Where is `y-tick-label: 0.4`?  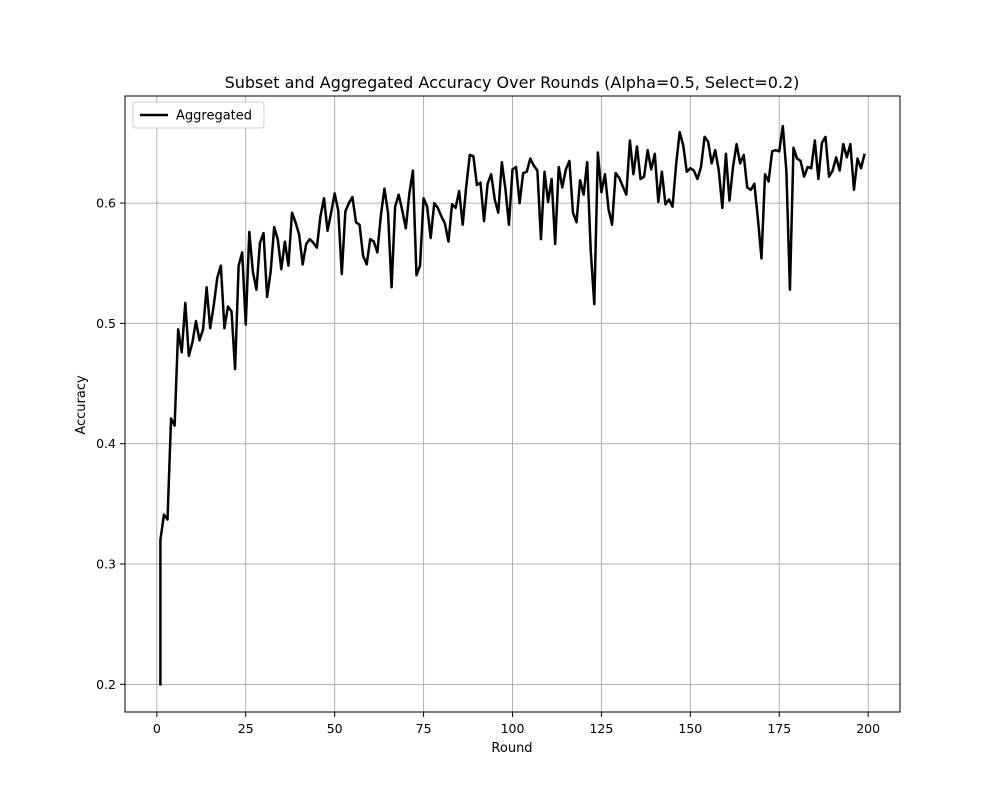
y-tick-label: 0.4 is located at coordinates (106, 443).